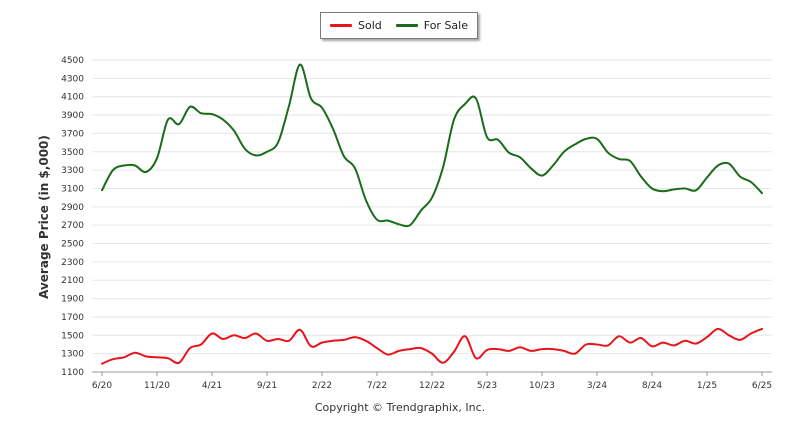  I want to click on y-tick-label: 1100, so click(72, 373).